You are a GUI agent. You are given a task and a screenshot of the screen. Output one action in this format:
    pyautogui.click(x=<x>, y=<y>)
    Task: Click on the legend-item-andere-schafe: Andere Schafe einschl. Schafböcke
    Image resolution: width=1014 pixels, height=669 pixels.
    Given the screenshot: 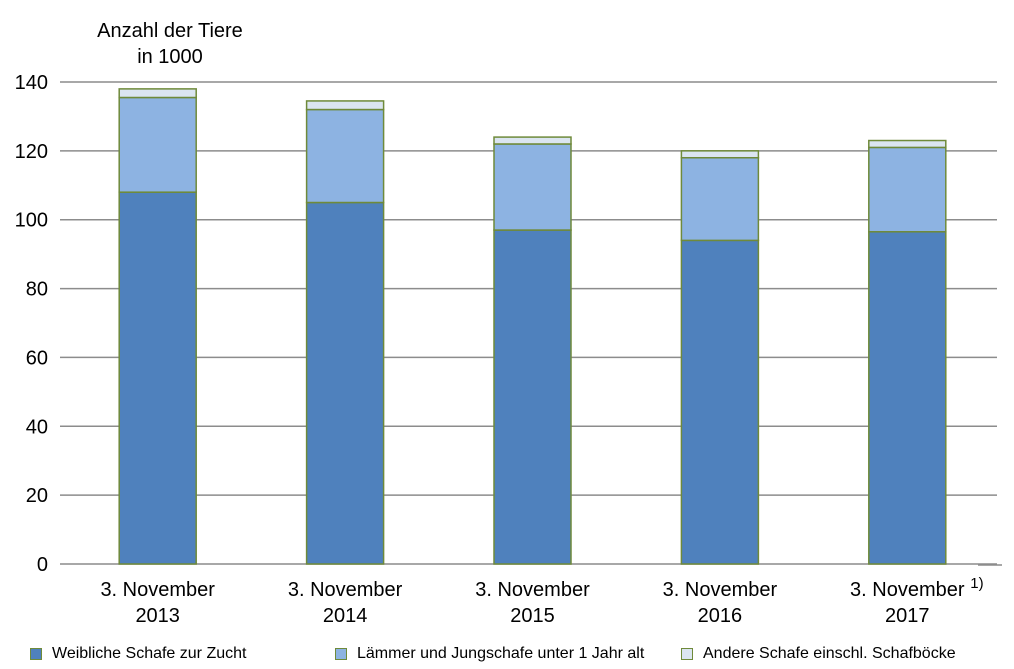 What is the action you would take?
    pyautogui.click(x=818, y=654)
    